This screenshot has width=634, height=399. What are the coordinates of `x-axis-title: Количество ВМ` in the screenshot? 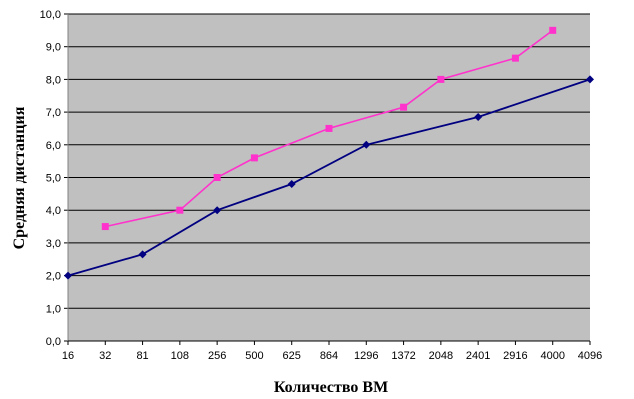 It's located at (331, 387).